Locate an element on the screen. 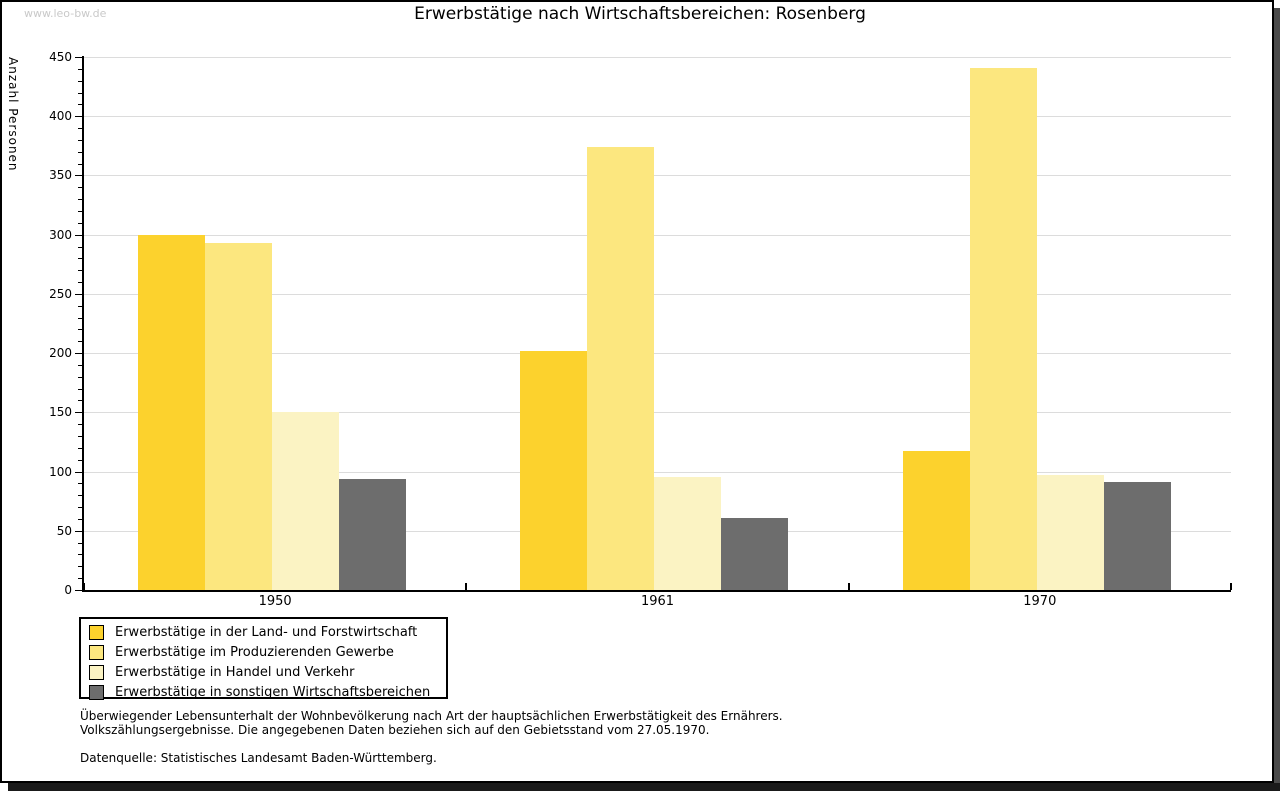 This screenshot has width=1280, height=791. y-tick-label: 400 is located at coordinates (60, 116).